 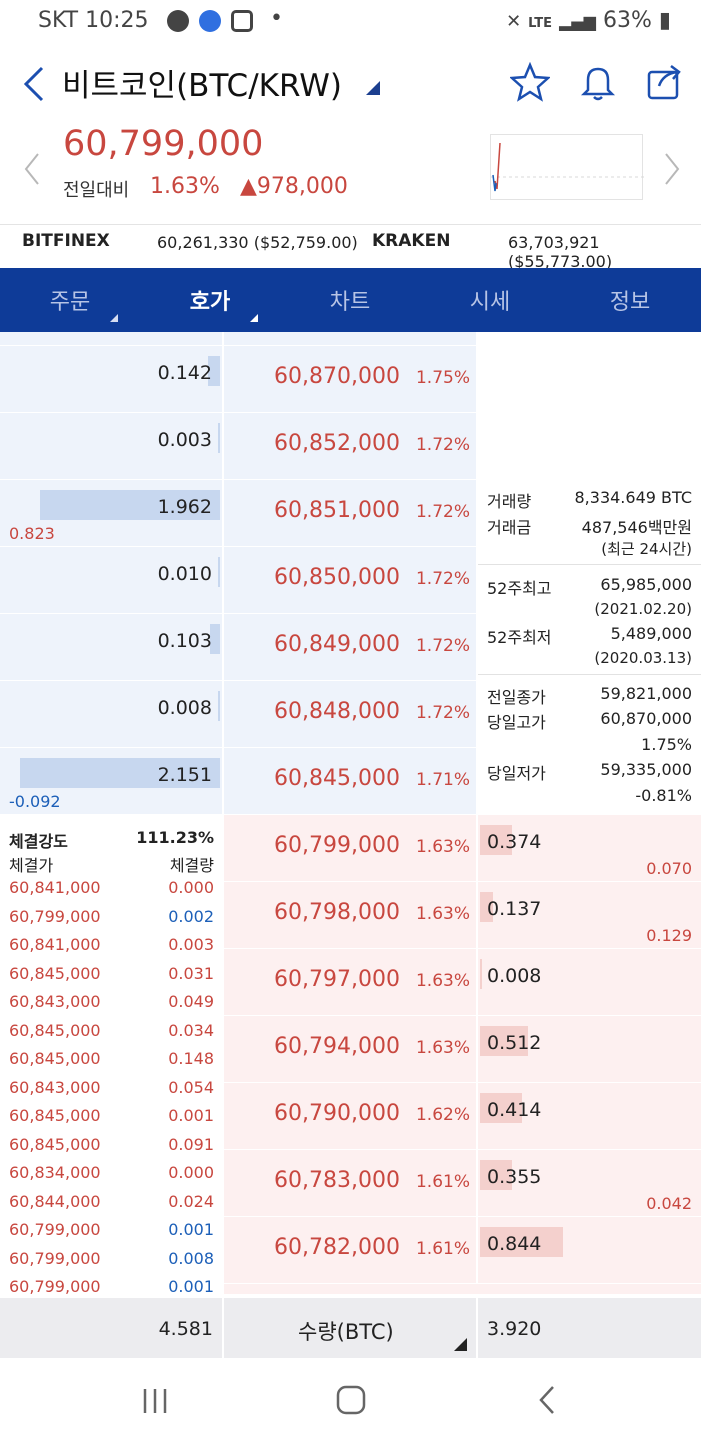 I want to click on prev-close-label: 전일종가, so click(x=516, y=697).